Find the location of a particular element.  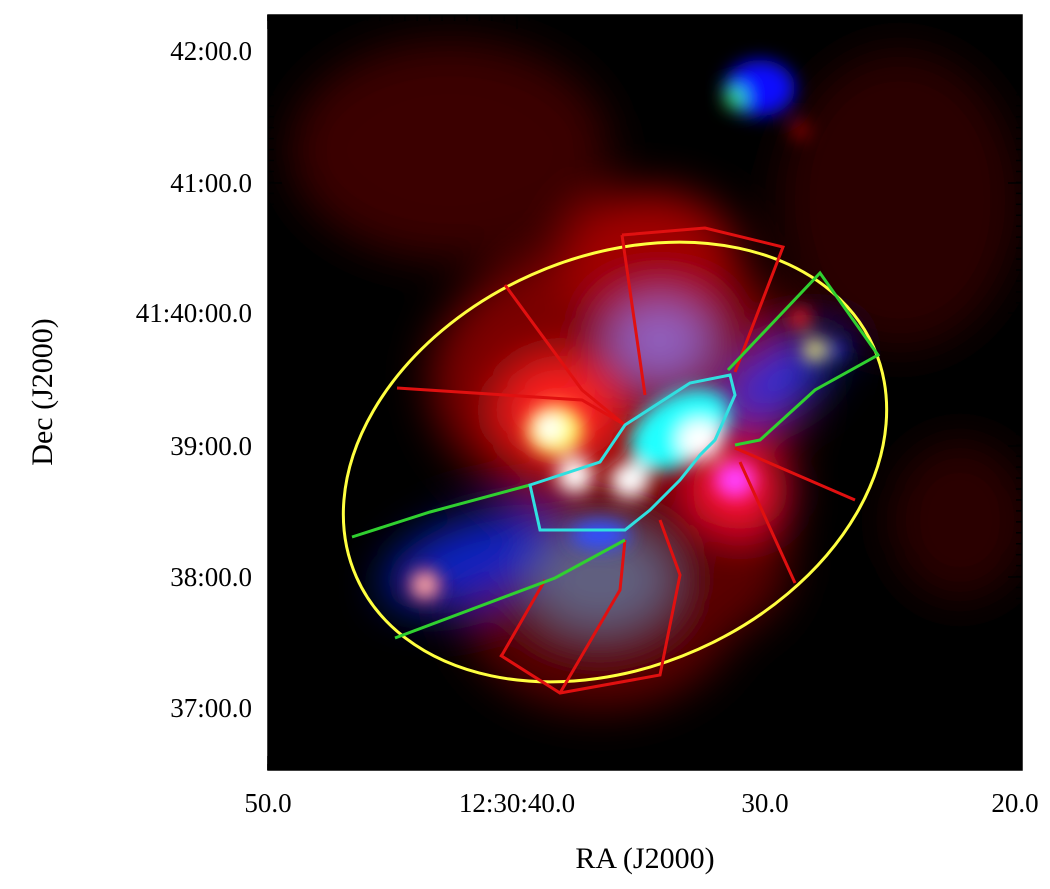

y-tick-label: 42:00.0 is located at coordinates (211, 51).